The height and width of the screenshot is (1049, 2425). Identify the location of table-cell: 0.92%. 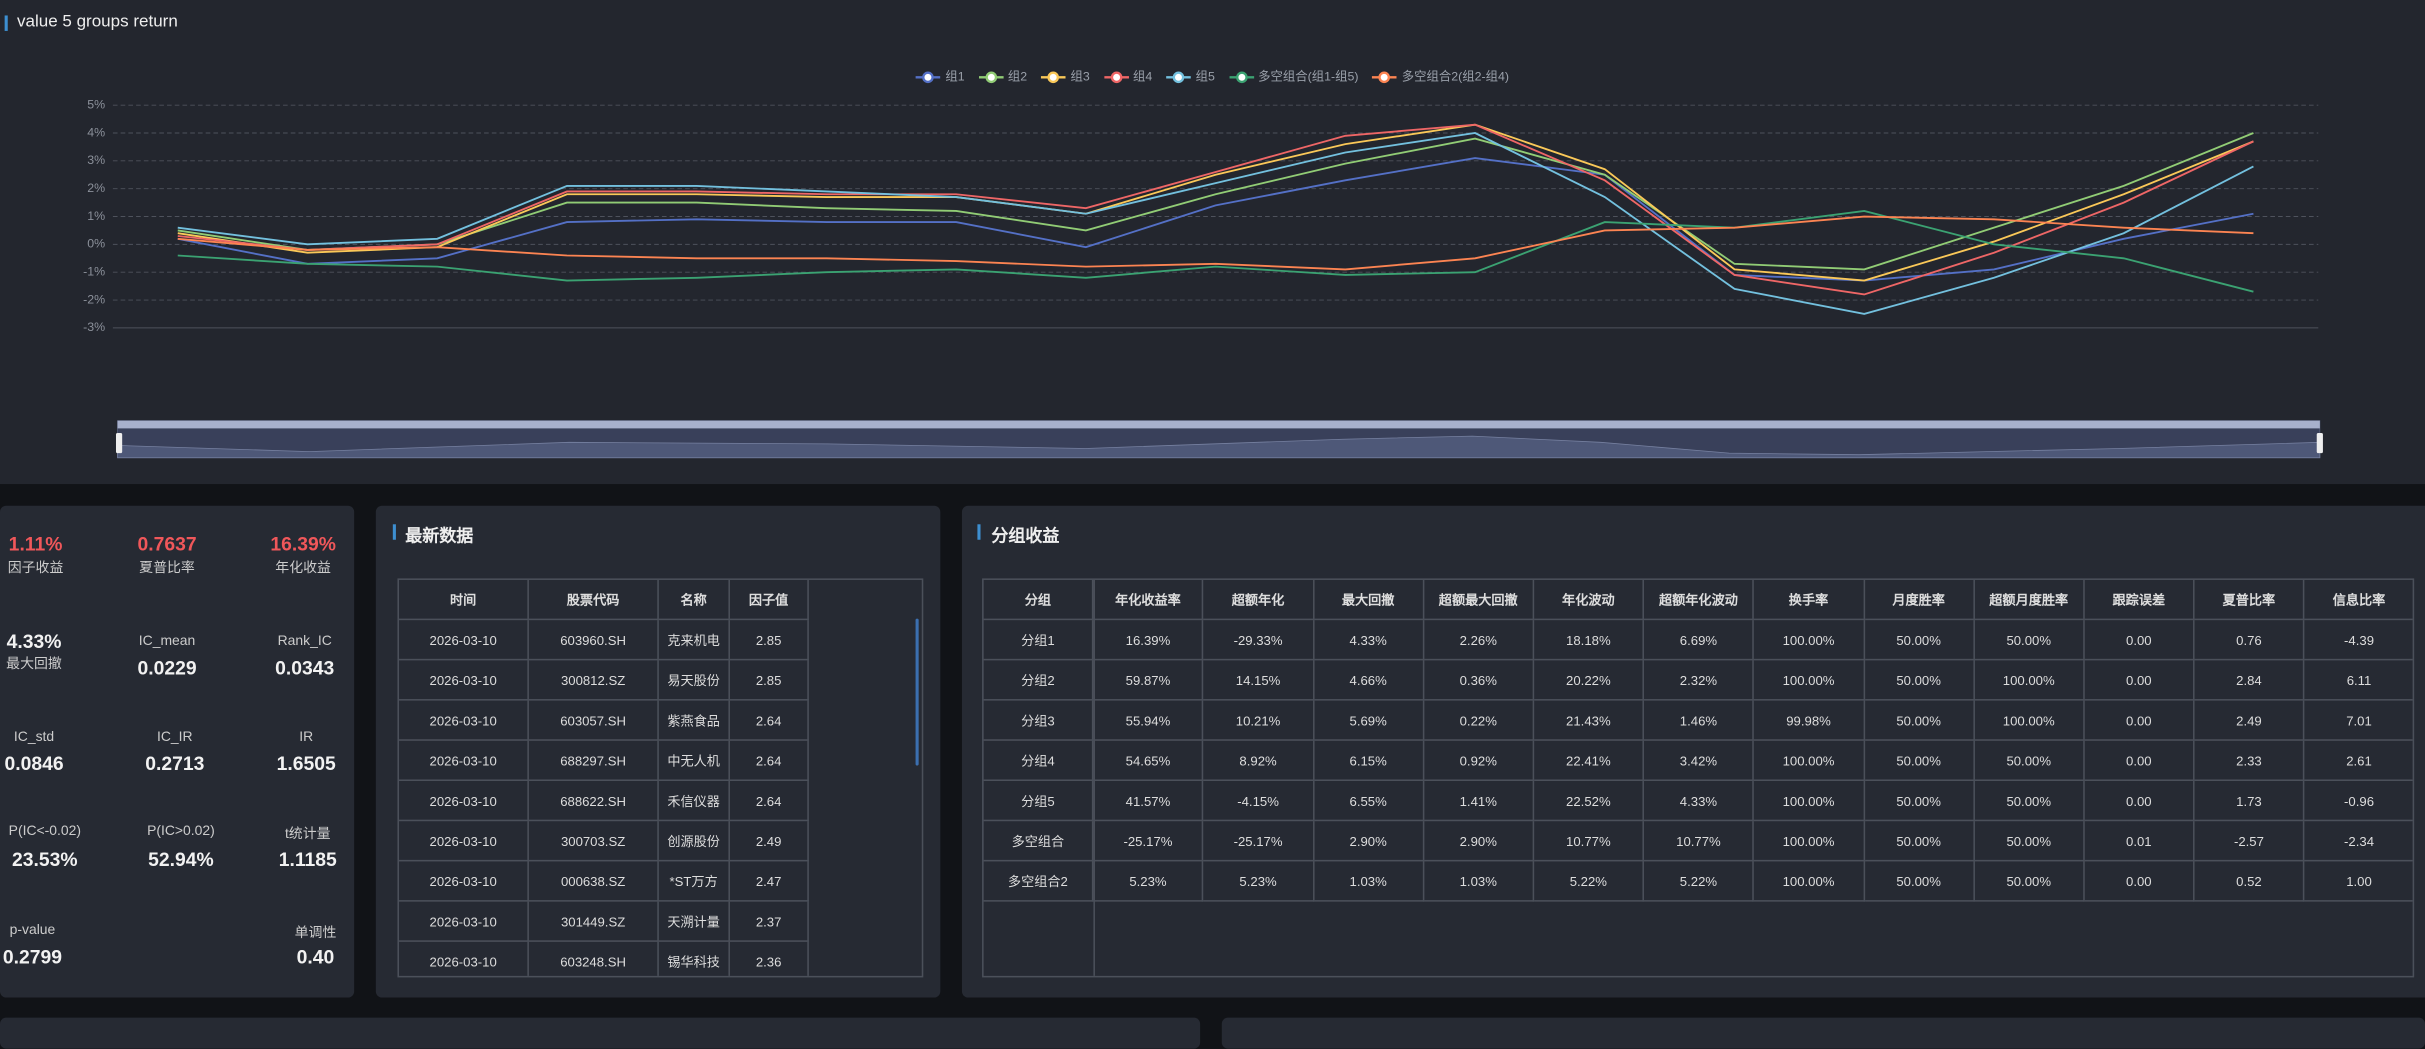
(1478, 760).